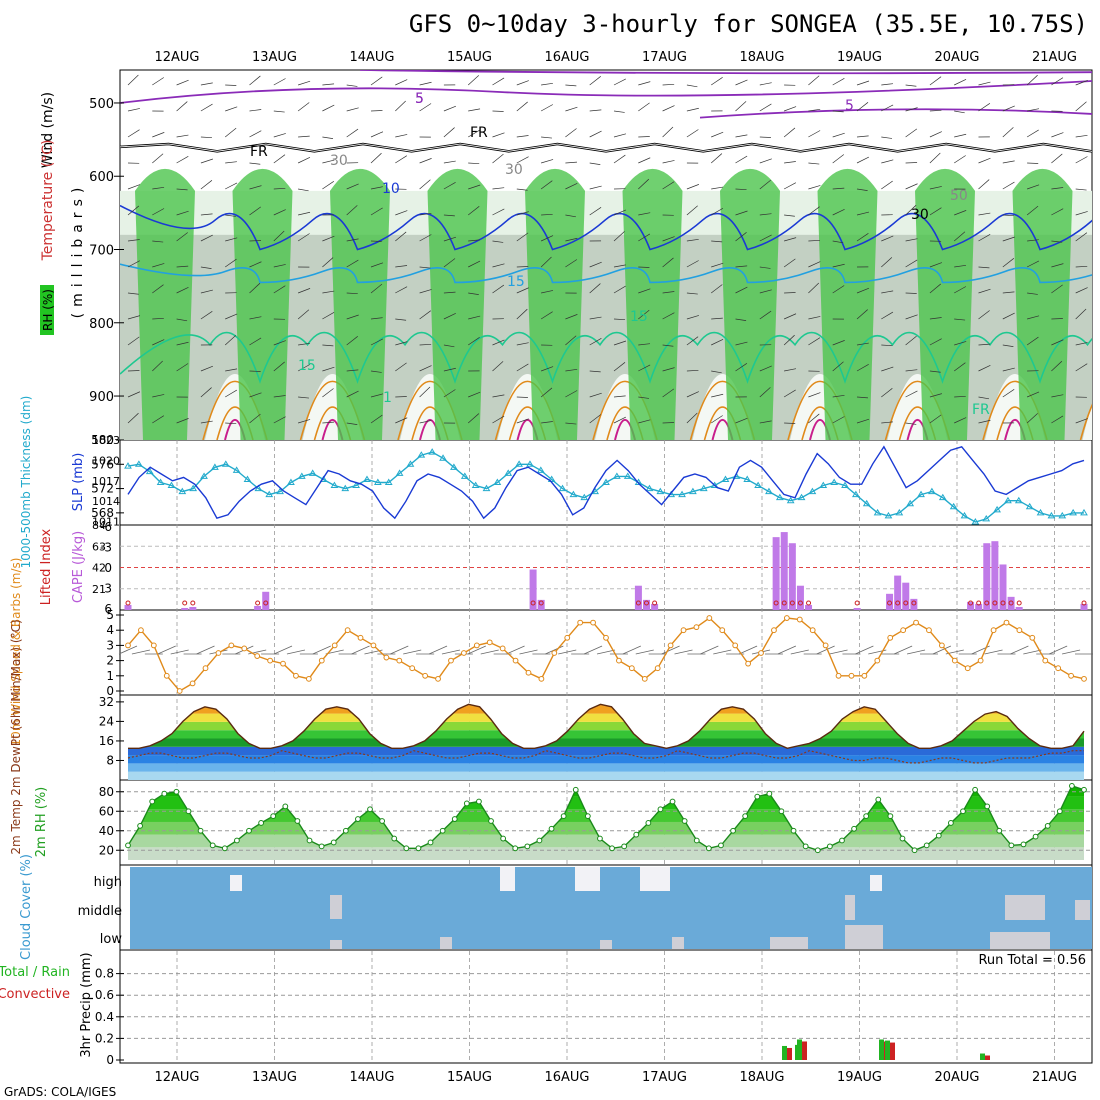 The height and width of the screenshot is (1100, 1100). What do you see at coordinates (956, 57) in the screenshot?
I see `date-label-top: 20AUG` at bounding box center [956, 57].